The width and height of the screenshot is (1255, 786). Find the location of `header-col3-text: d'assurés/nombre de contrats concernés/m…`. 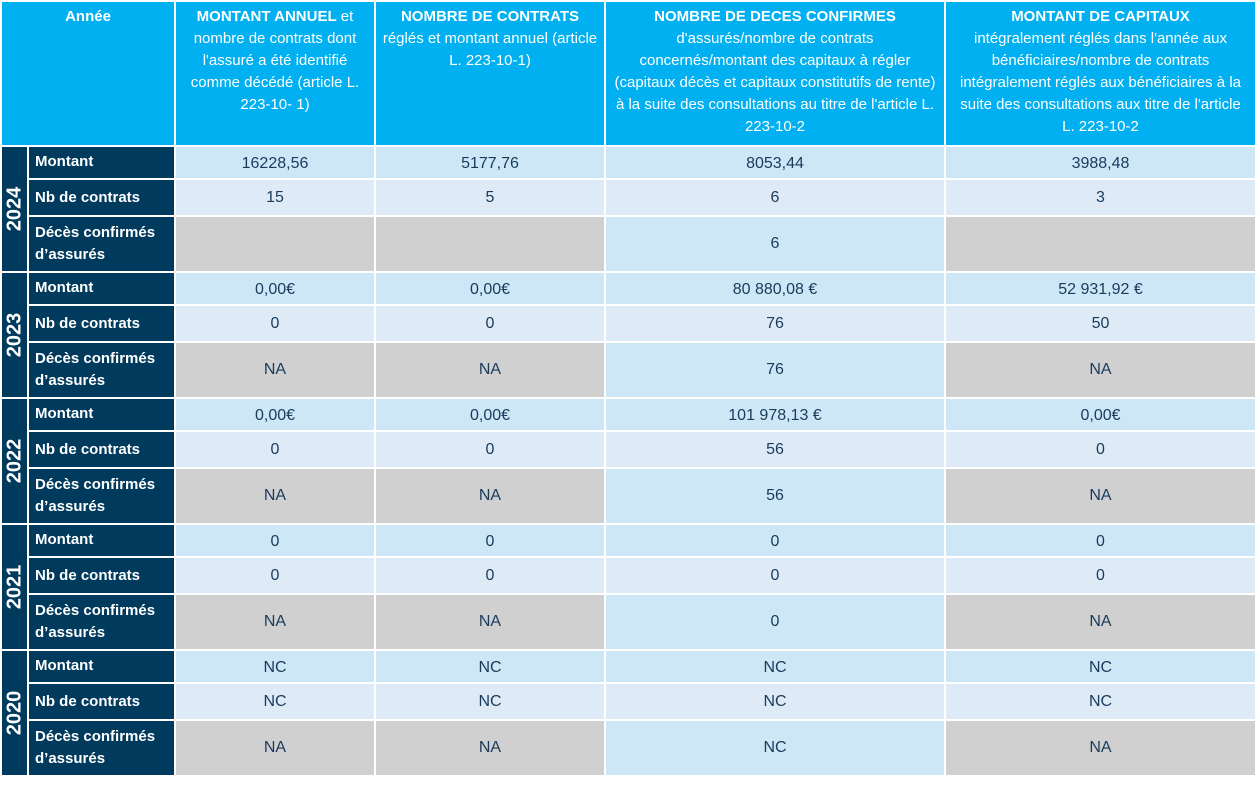

header-col3-text: d'assurés/nombre de contrats concernés/m… is located at coordinates (775, 82).